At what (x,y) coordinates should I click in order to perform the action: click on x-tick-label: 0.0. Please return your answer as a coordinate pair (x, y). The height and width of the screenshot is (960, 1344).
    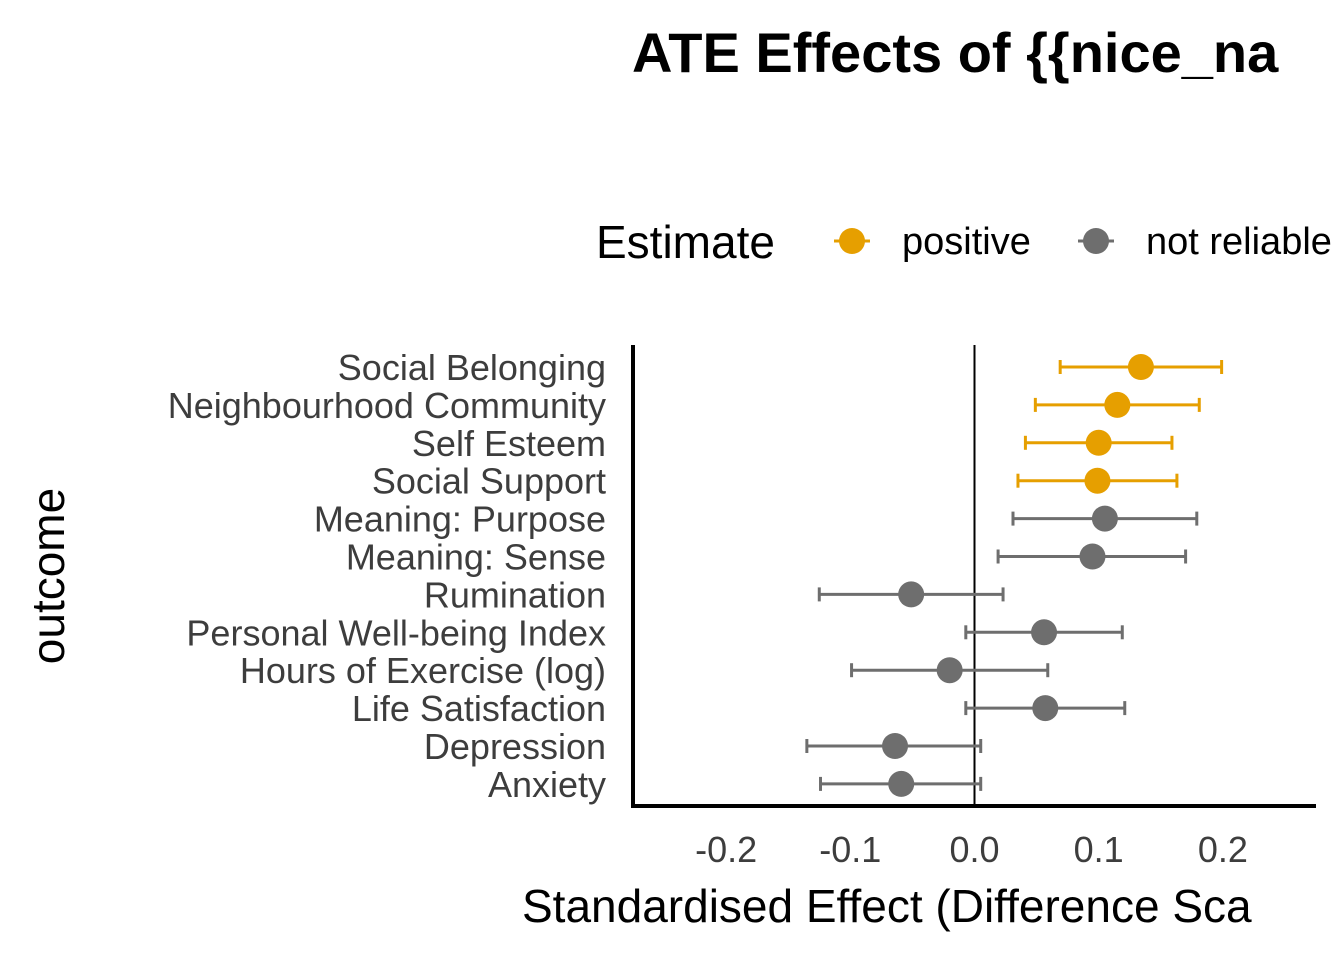
    Looking at the image, I should click on (974, 849).